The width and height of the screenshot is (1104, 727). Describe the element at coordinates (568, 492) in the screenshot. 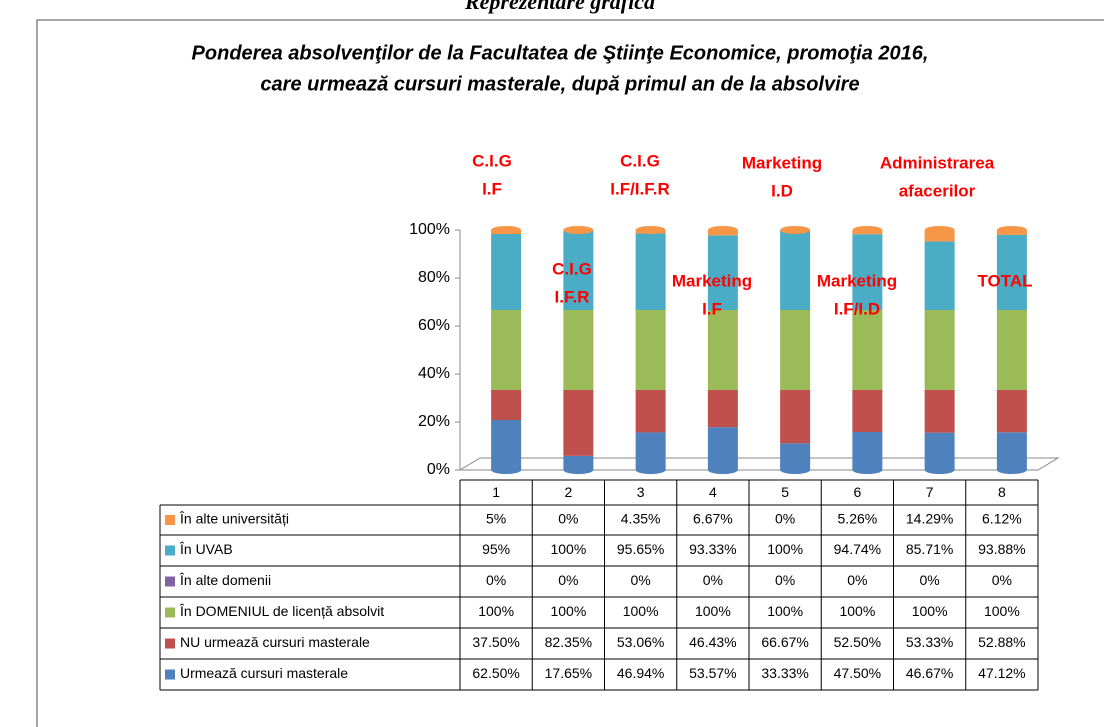

I see `x-tick-label: 2` at that location.